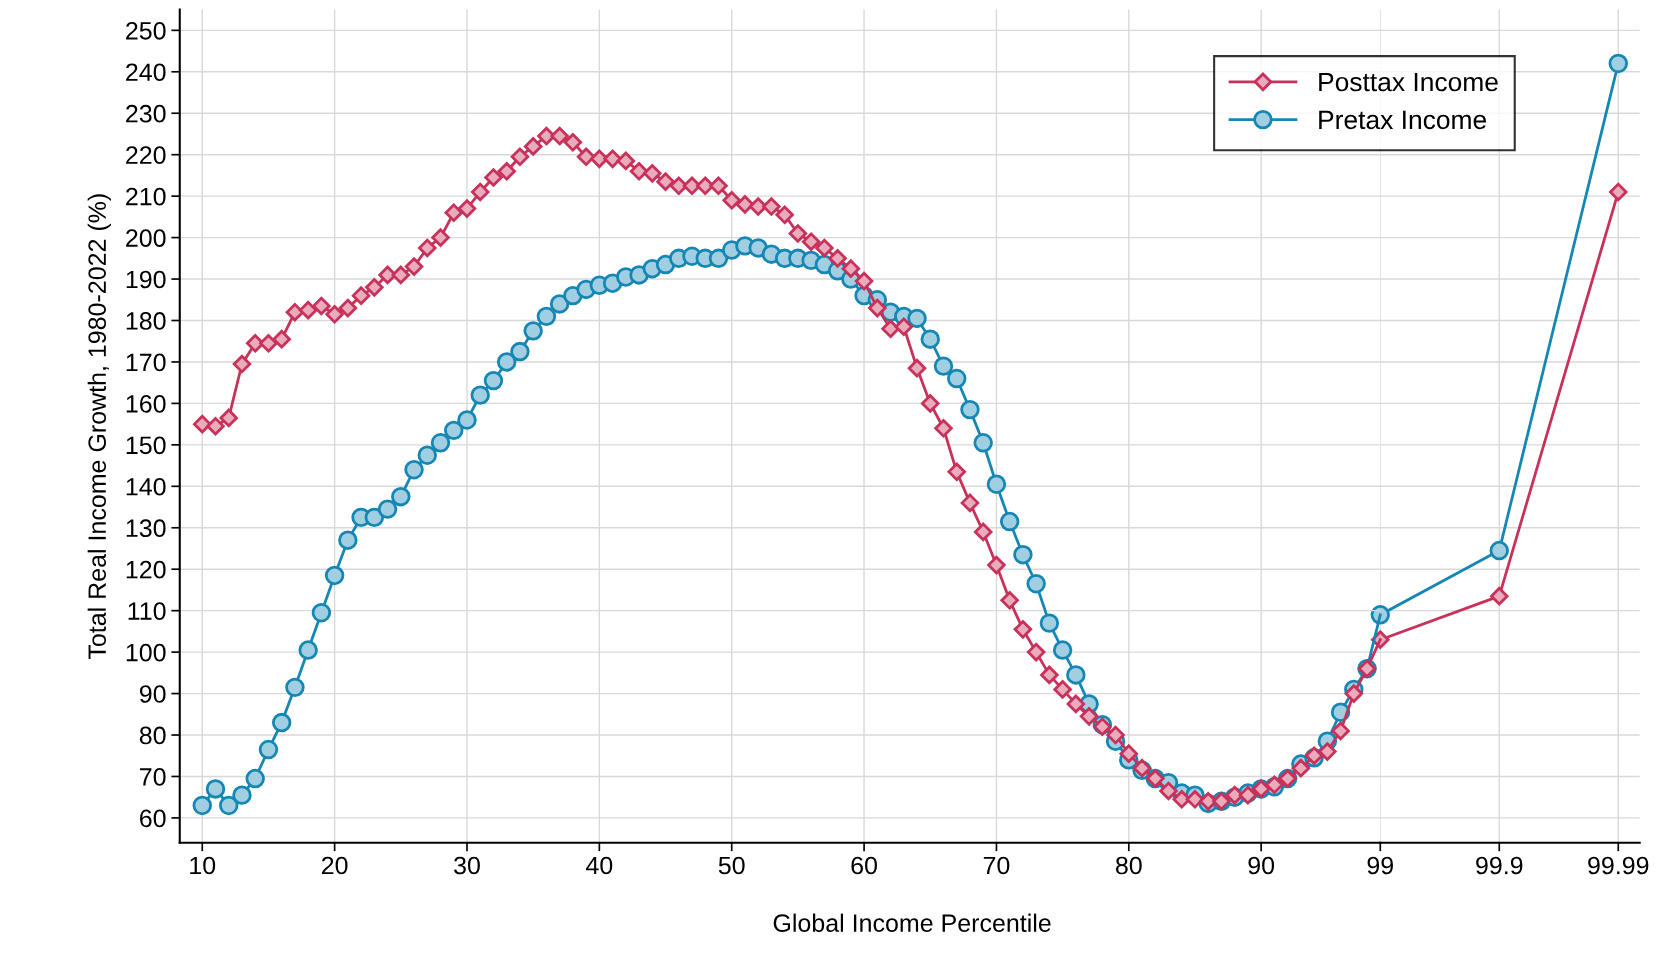  What do you see at coordinates (1403, 120) in the screenshot?
I see `legend-label: Pretax Income` at bounding box center [1403, 120].